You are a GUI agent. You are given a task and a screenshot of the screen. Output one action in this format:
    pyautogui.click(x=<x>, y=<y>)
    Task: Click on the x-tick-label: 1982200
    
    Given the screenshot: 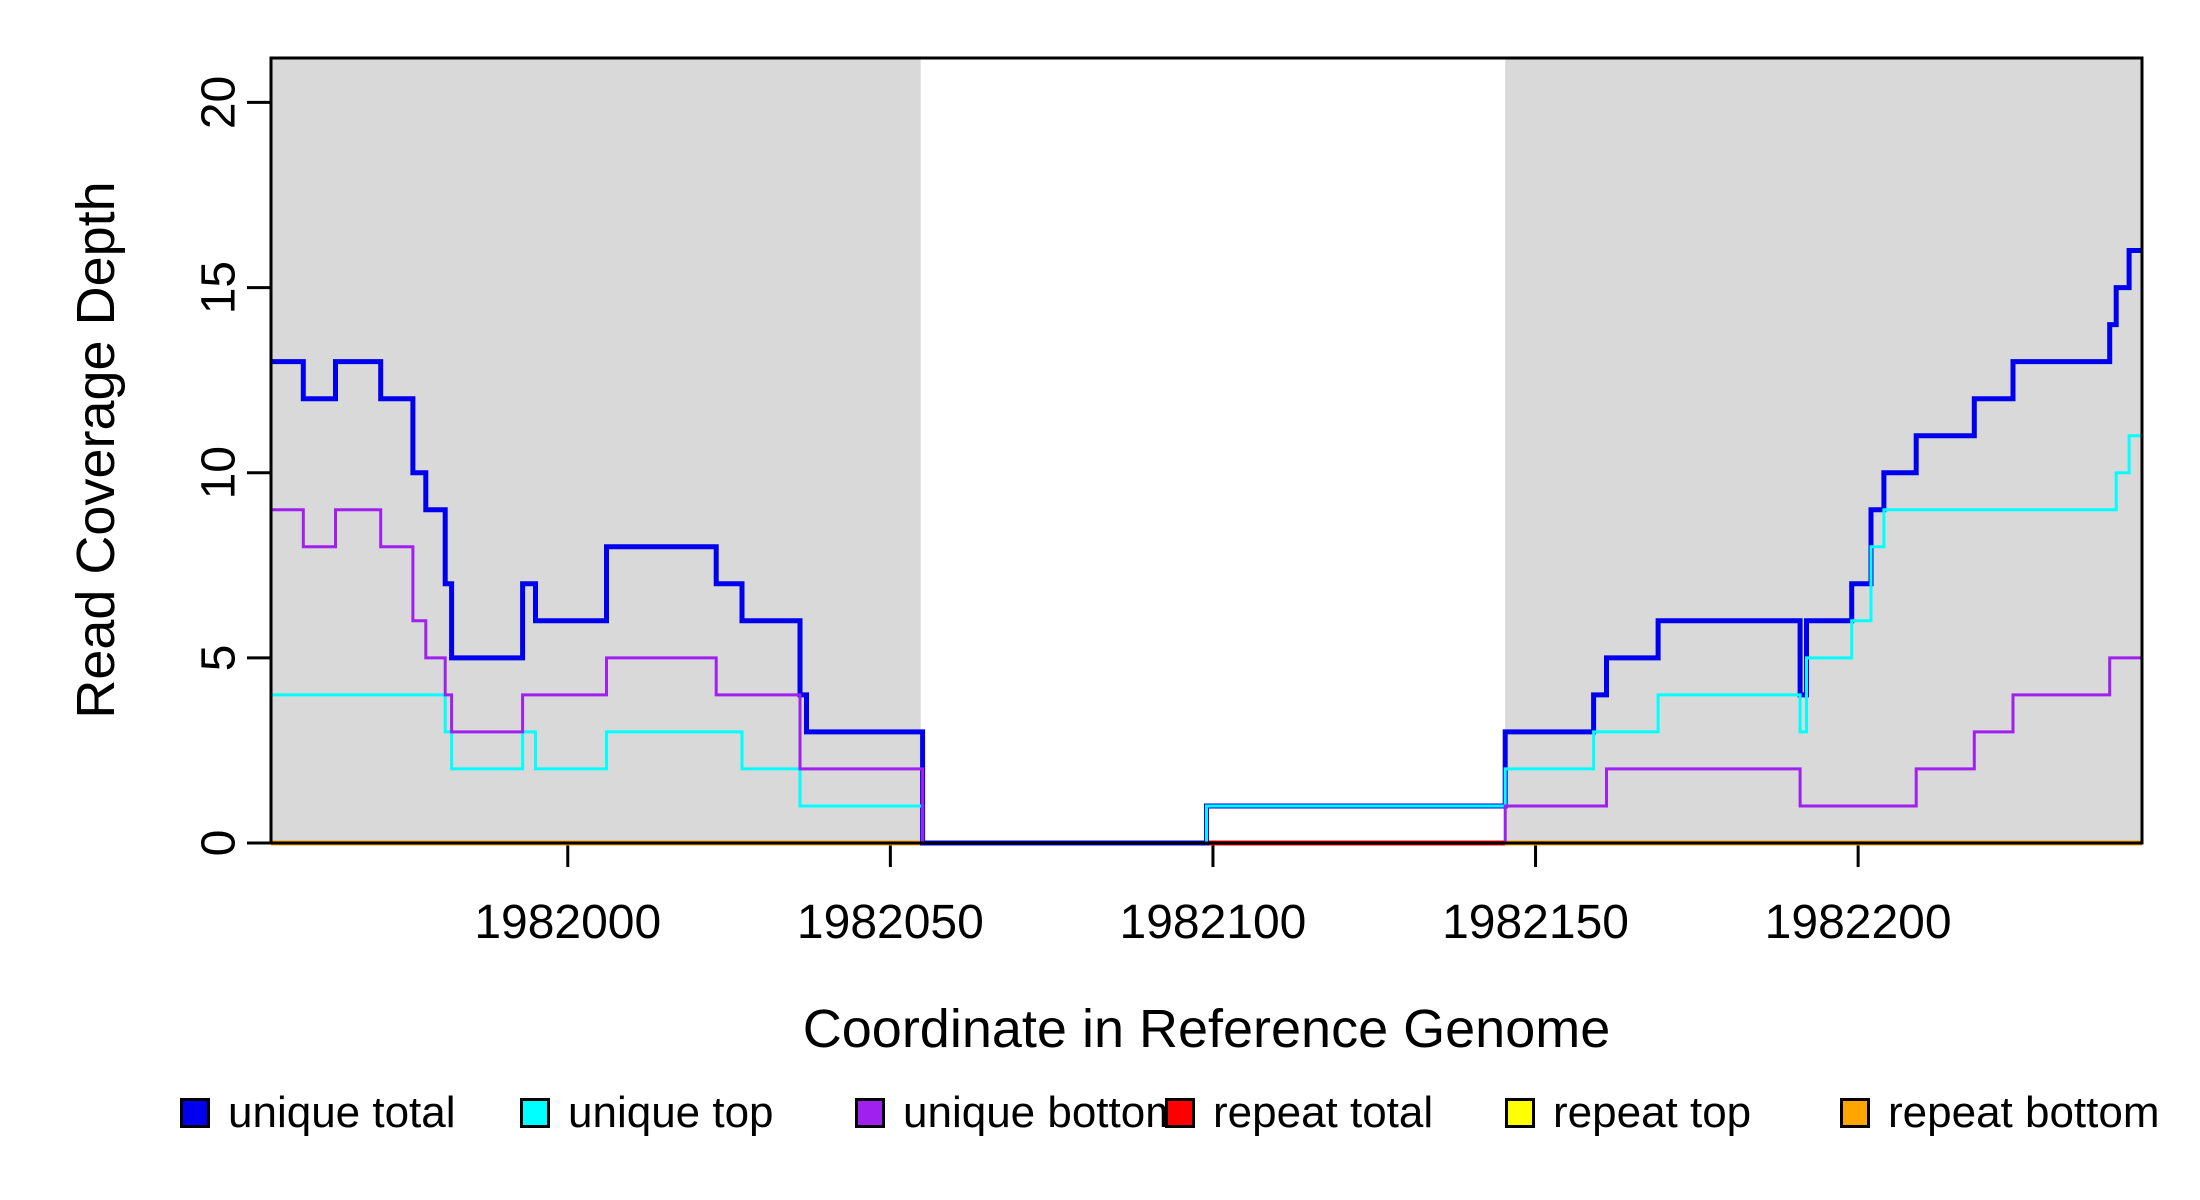 What is the action you would take?
    pyautogui.click(x=1858, y=922)
    